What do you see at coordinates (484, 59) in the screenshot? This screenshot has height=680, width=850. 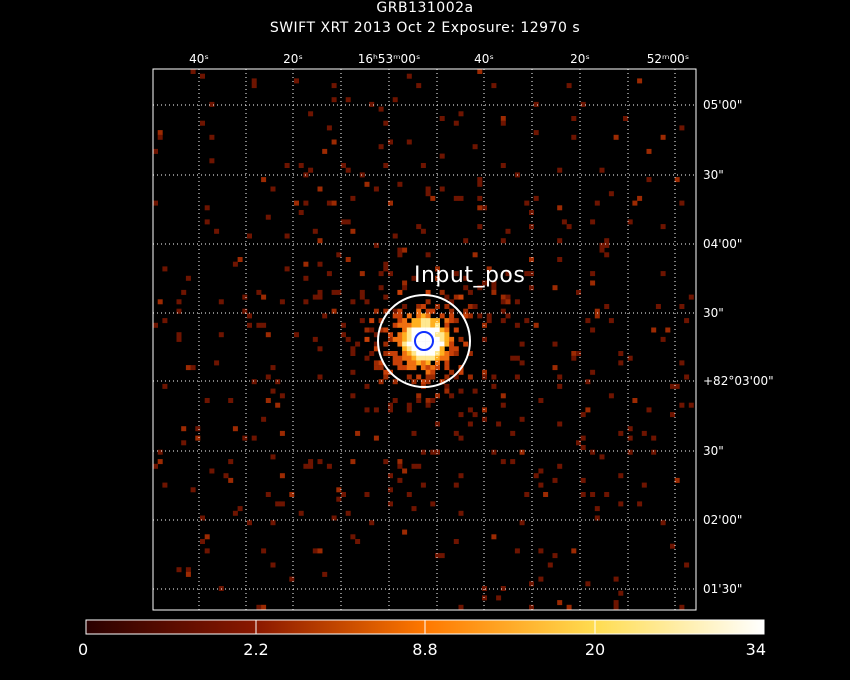 I see `ra-tick-label: 40ˢ` at bounding box center [484, 59].